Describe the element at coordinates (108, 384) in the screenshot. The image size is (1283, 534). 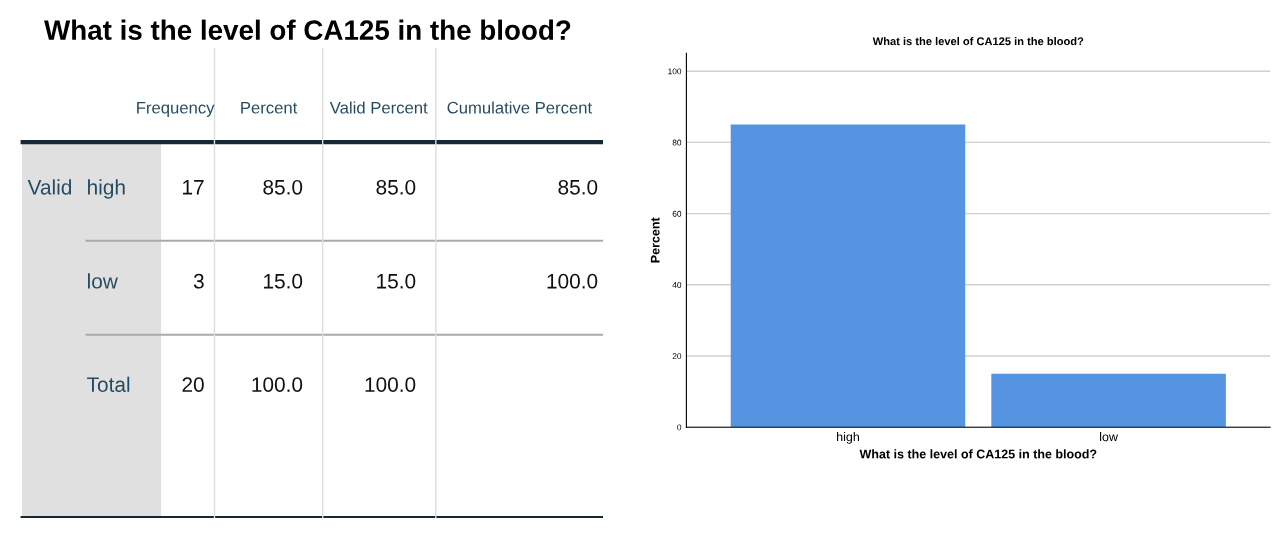
I see `text: Total` at that location.